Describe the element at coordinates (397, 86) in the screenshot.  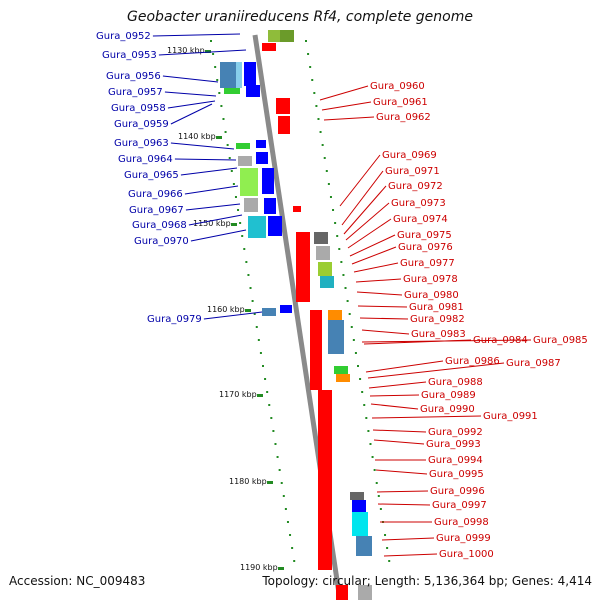
I see `gene-label-right: Gura_0960` at that location.